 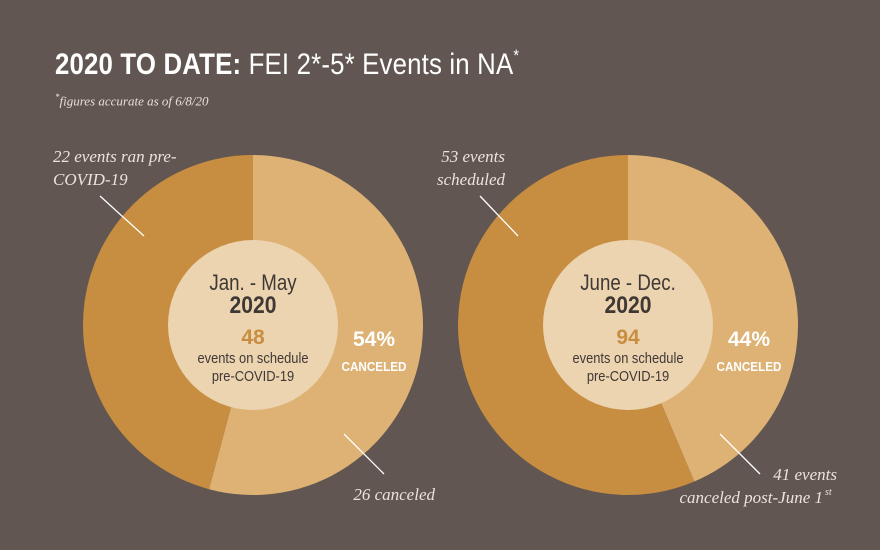 I want to click on chart-title: 2020 TO DATE: FEI 2*-5* Events in NA*, so click(x=287, y=64).